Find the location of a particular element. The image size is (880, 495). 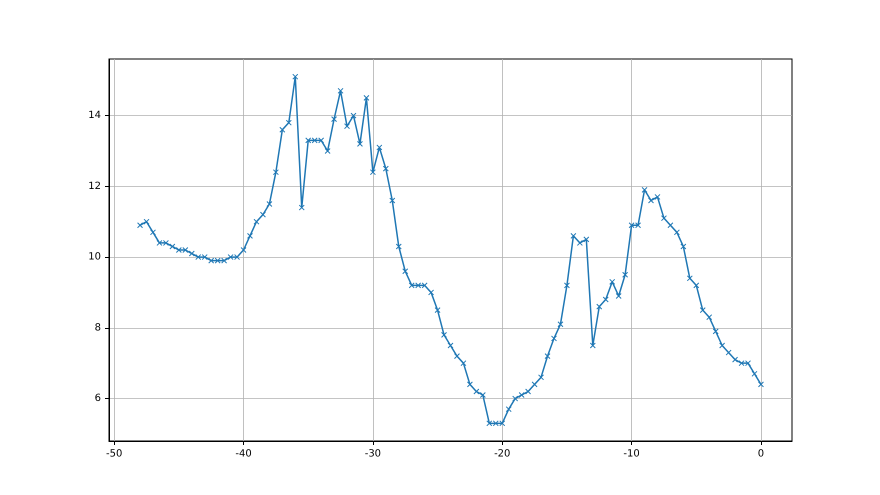

x-tick-label: -20 is located at coordinates (502, 454).